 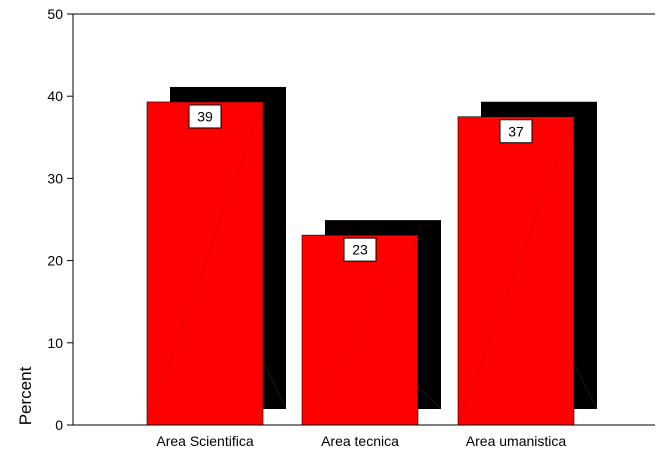 I want to click on data-label: 23, so click(x=360, y=250).